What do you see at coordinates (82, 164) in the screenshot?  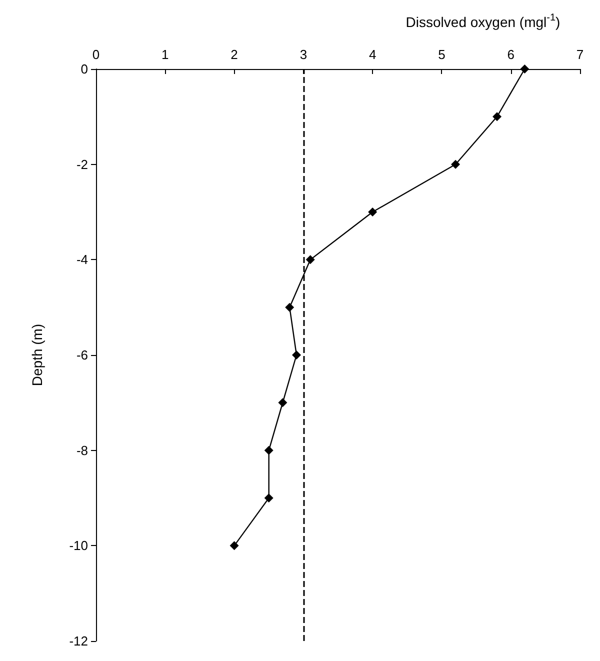 I see `y-tick-label: -2` at bounding box center [82, 164].